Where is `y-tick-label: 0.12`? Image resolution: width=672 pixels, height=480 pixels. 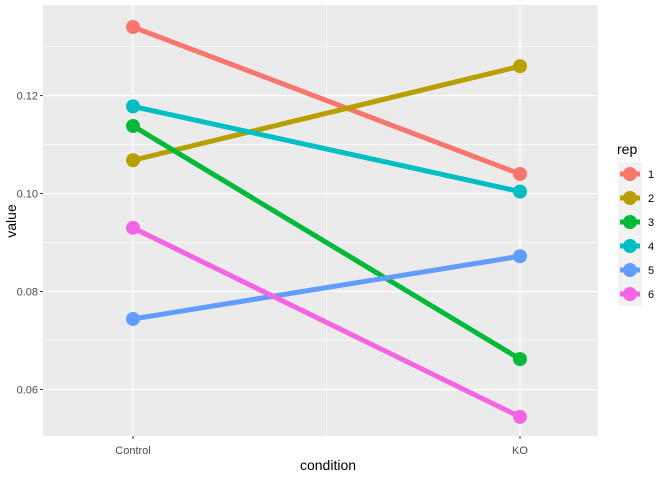
y-tick-label: 0.12 is located at coordinates (27, 97).